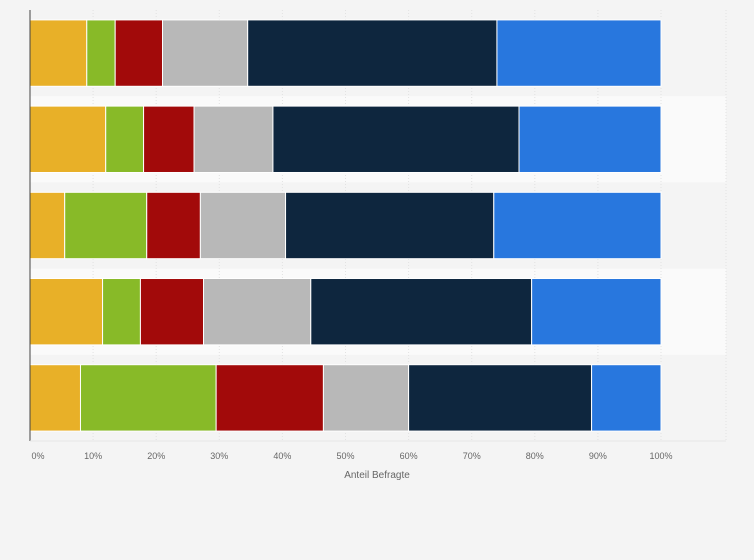 The height and width of the screenshot is (560, 754). Describe the element at coordinates (377, 475) in the screenshot. I see `x-axis-title: Anteil Befragte` at that location.